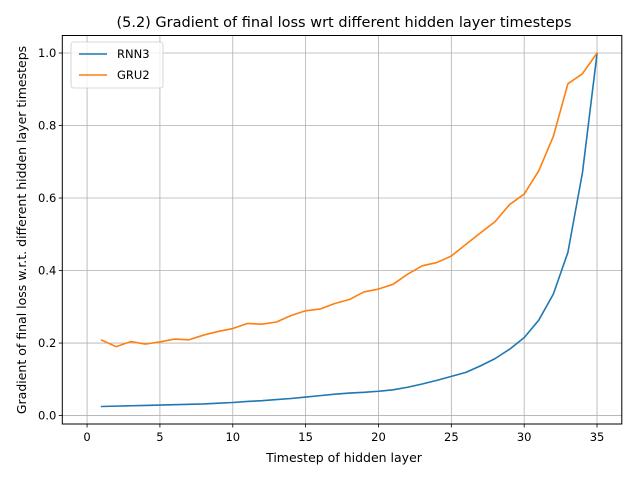 This screenshot has height=480, width=640. What do you see at coordinates (47, 53) in the screenshot?
I see `y-tick-label: 1.0` at bounding box center [47, 53].